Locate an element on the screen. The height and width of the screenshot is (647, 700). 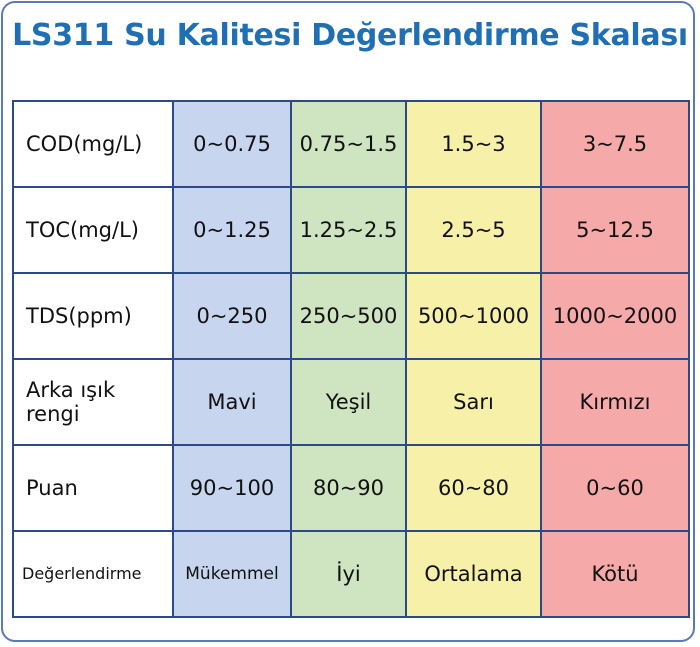
row-label: COD(mg/L) is located at coordinates (93, 144).